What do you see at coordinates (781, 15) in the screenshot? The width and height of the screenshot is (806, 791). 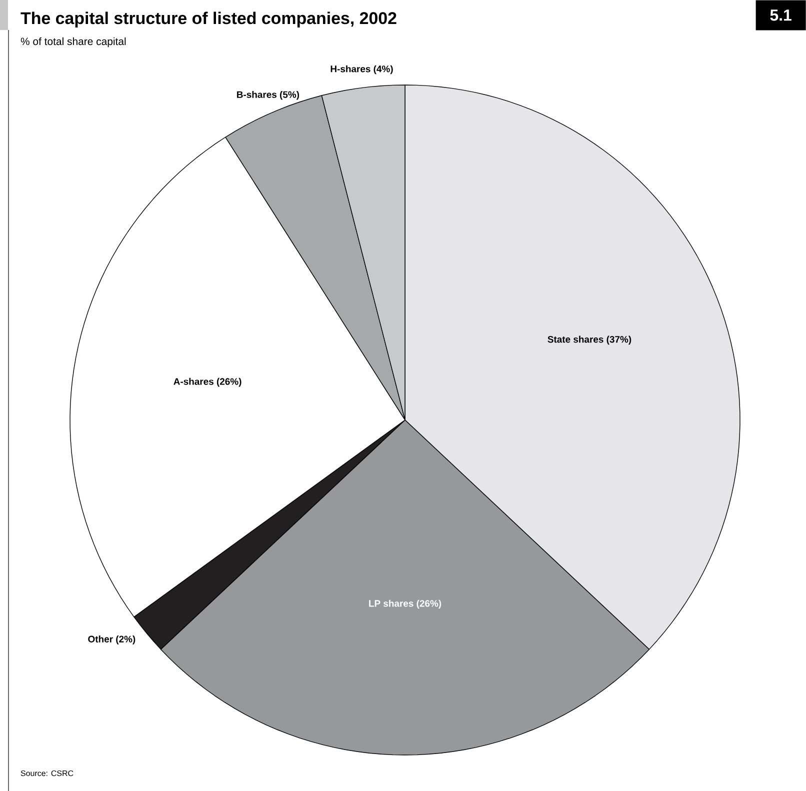 I see `text: 5.1` at bounding box center [781, 15].